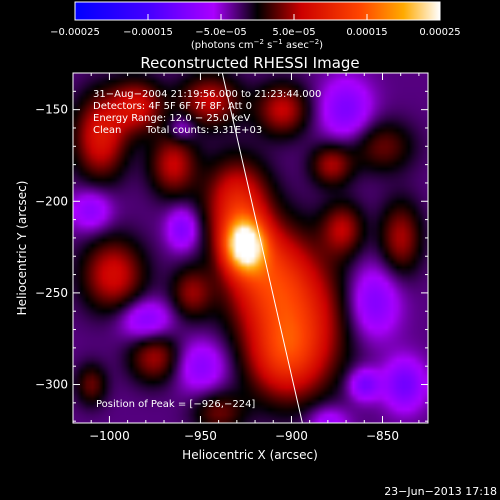 The height and width of the screenshot is (500, 500). What do you see at coordinates (440, 491) in the screenshot?
I see `generation-date: 23−Jun−2013 17:18` at bounding box center [440, 491].